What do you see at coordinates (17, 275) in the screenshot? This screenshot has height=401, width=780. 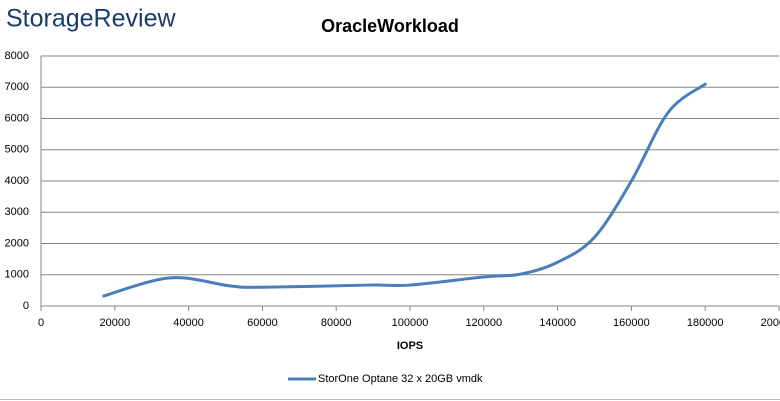 I see `y-tick-label: 1000` at bounding box center [17, 275].